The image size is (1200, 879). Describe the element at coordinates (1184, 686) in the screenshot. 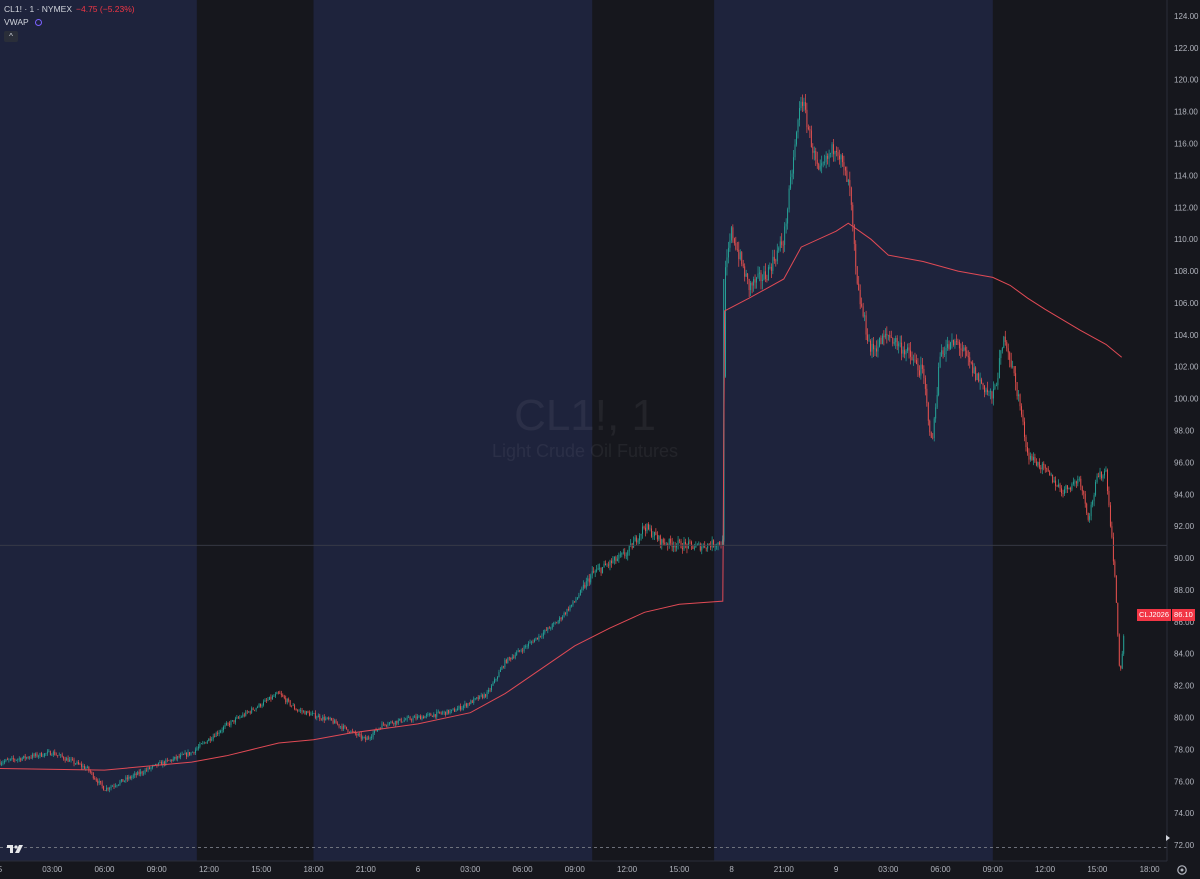

I see `price-tick-label: 82.00` at that location.